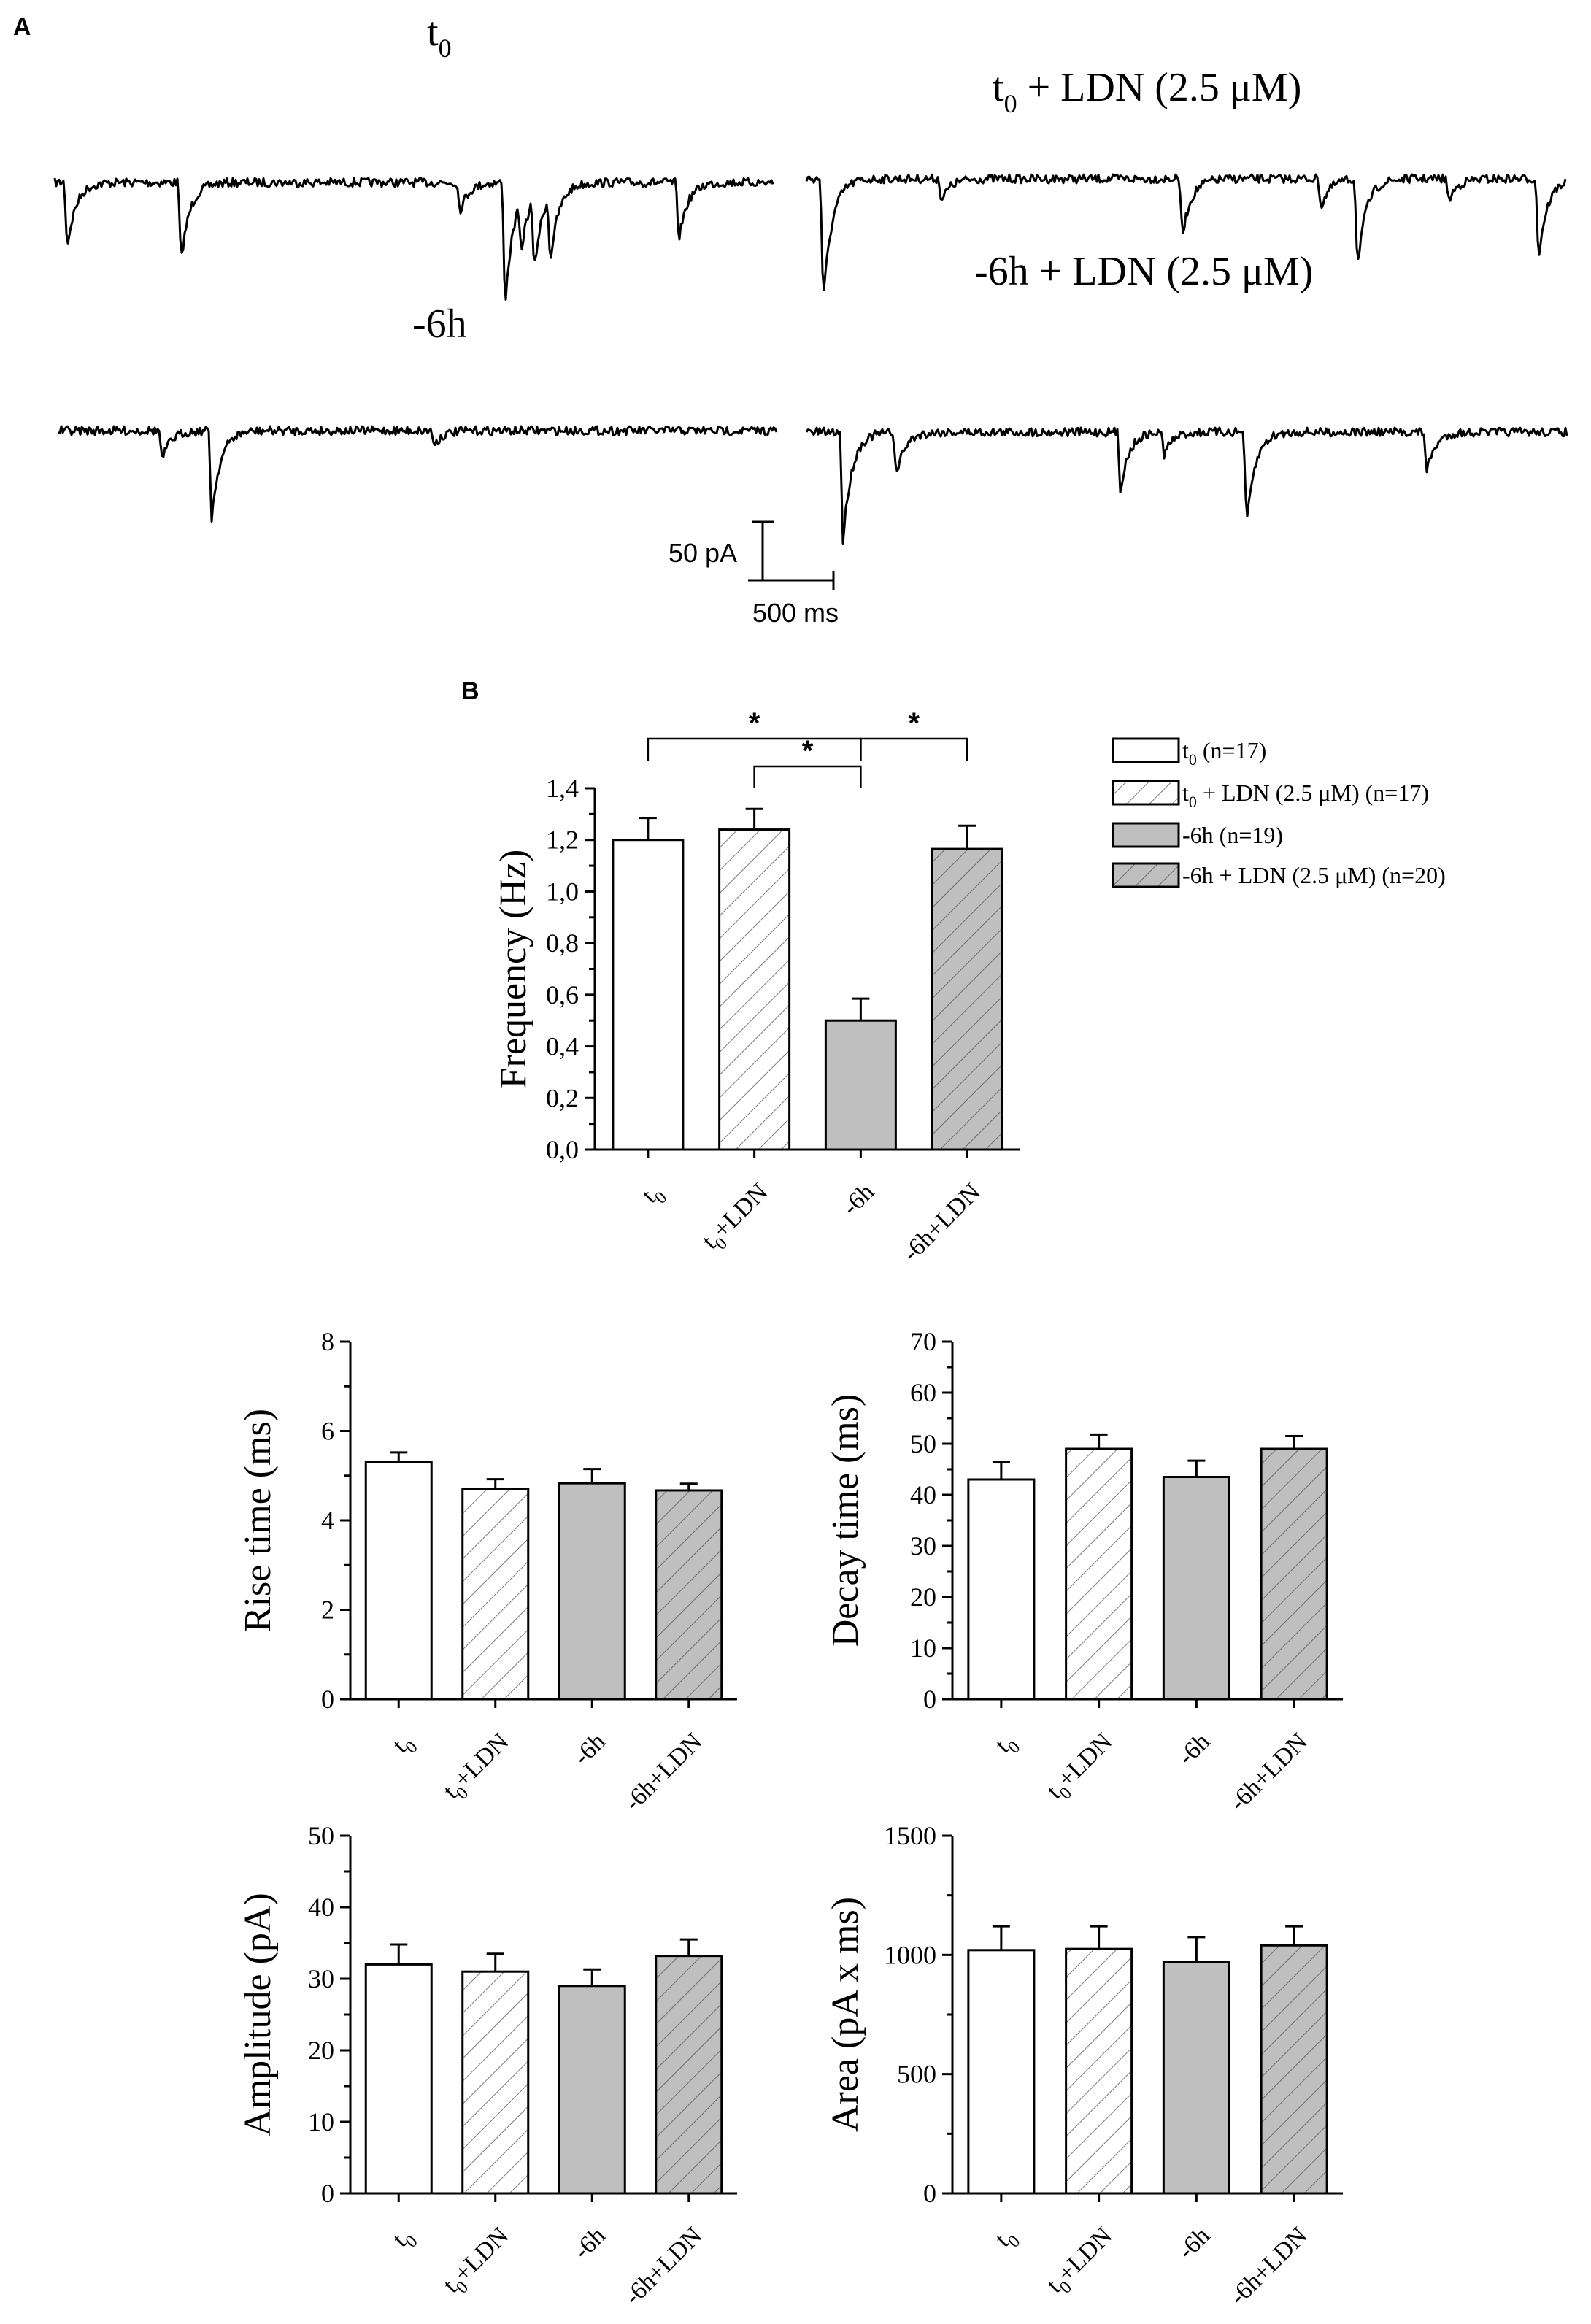 Image resolution: width=1591 pixels, height=2324 pixels. Describe the element at coordinates (916, 2075) in the screenshot. I see `y-tick-label: 500` at that location.